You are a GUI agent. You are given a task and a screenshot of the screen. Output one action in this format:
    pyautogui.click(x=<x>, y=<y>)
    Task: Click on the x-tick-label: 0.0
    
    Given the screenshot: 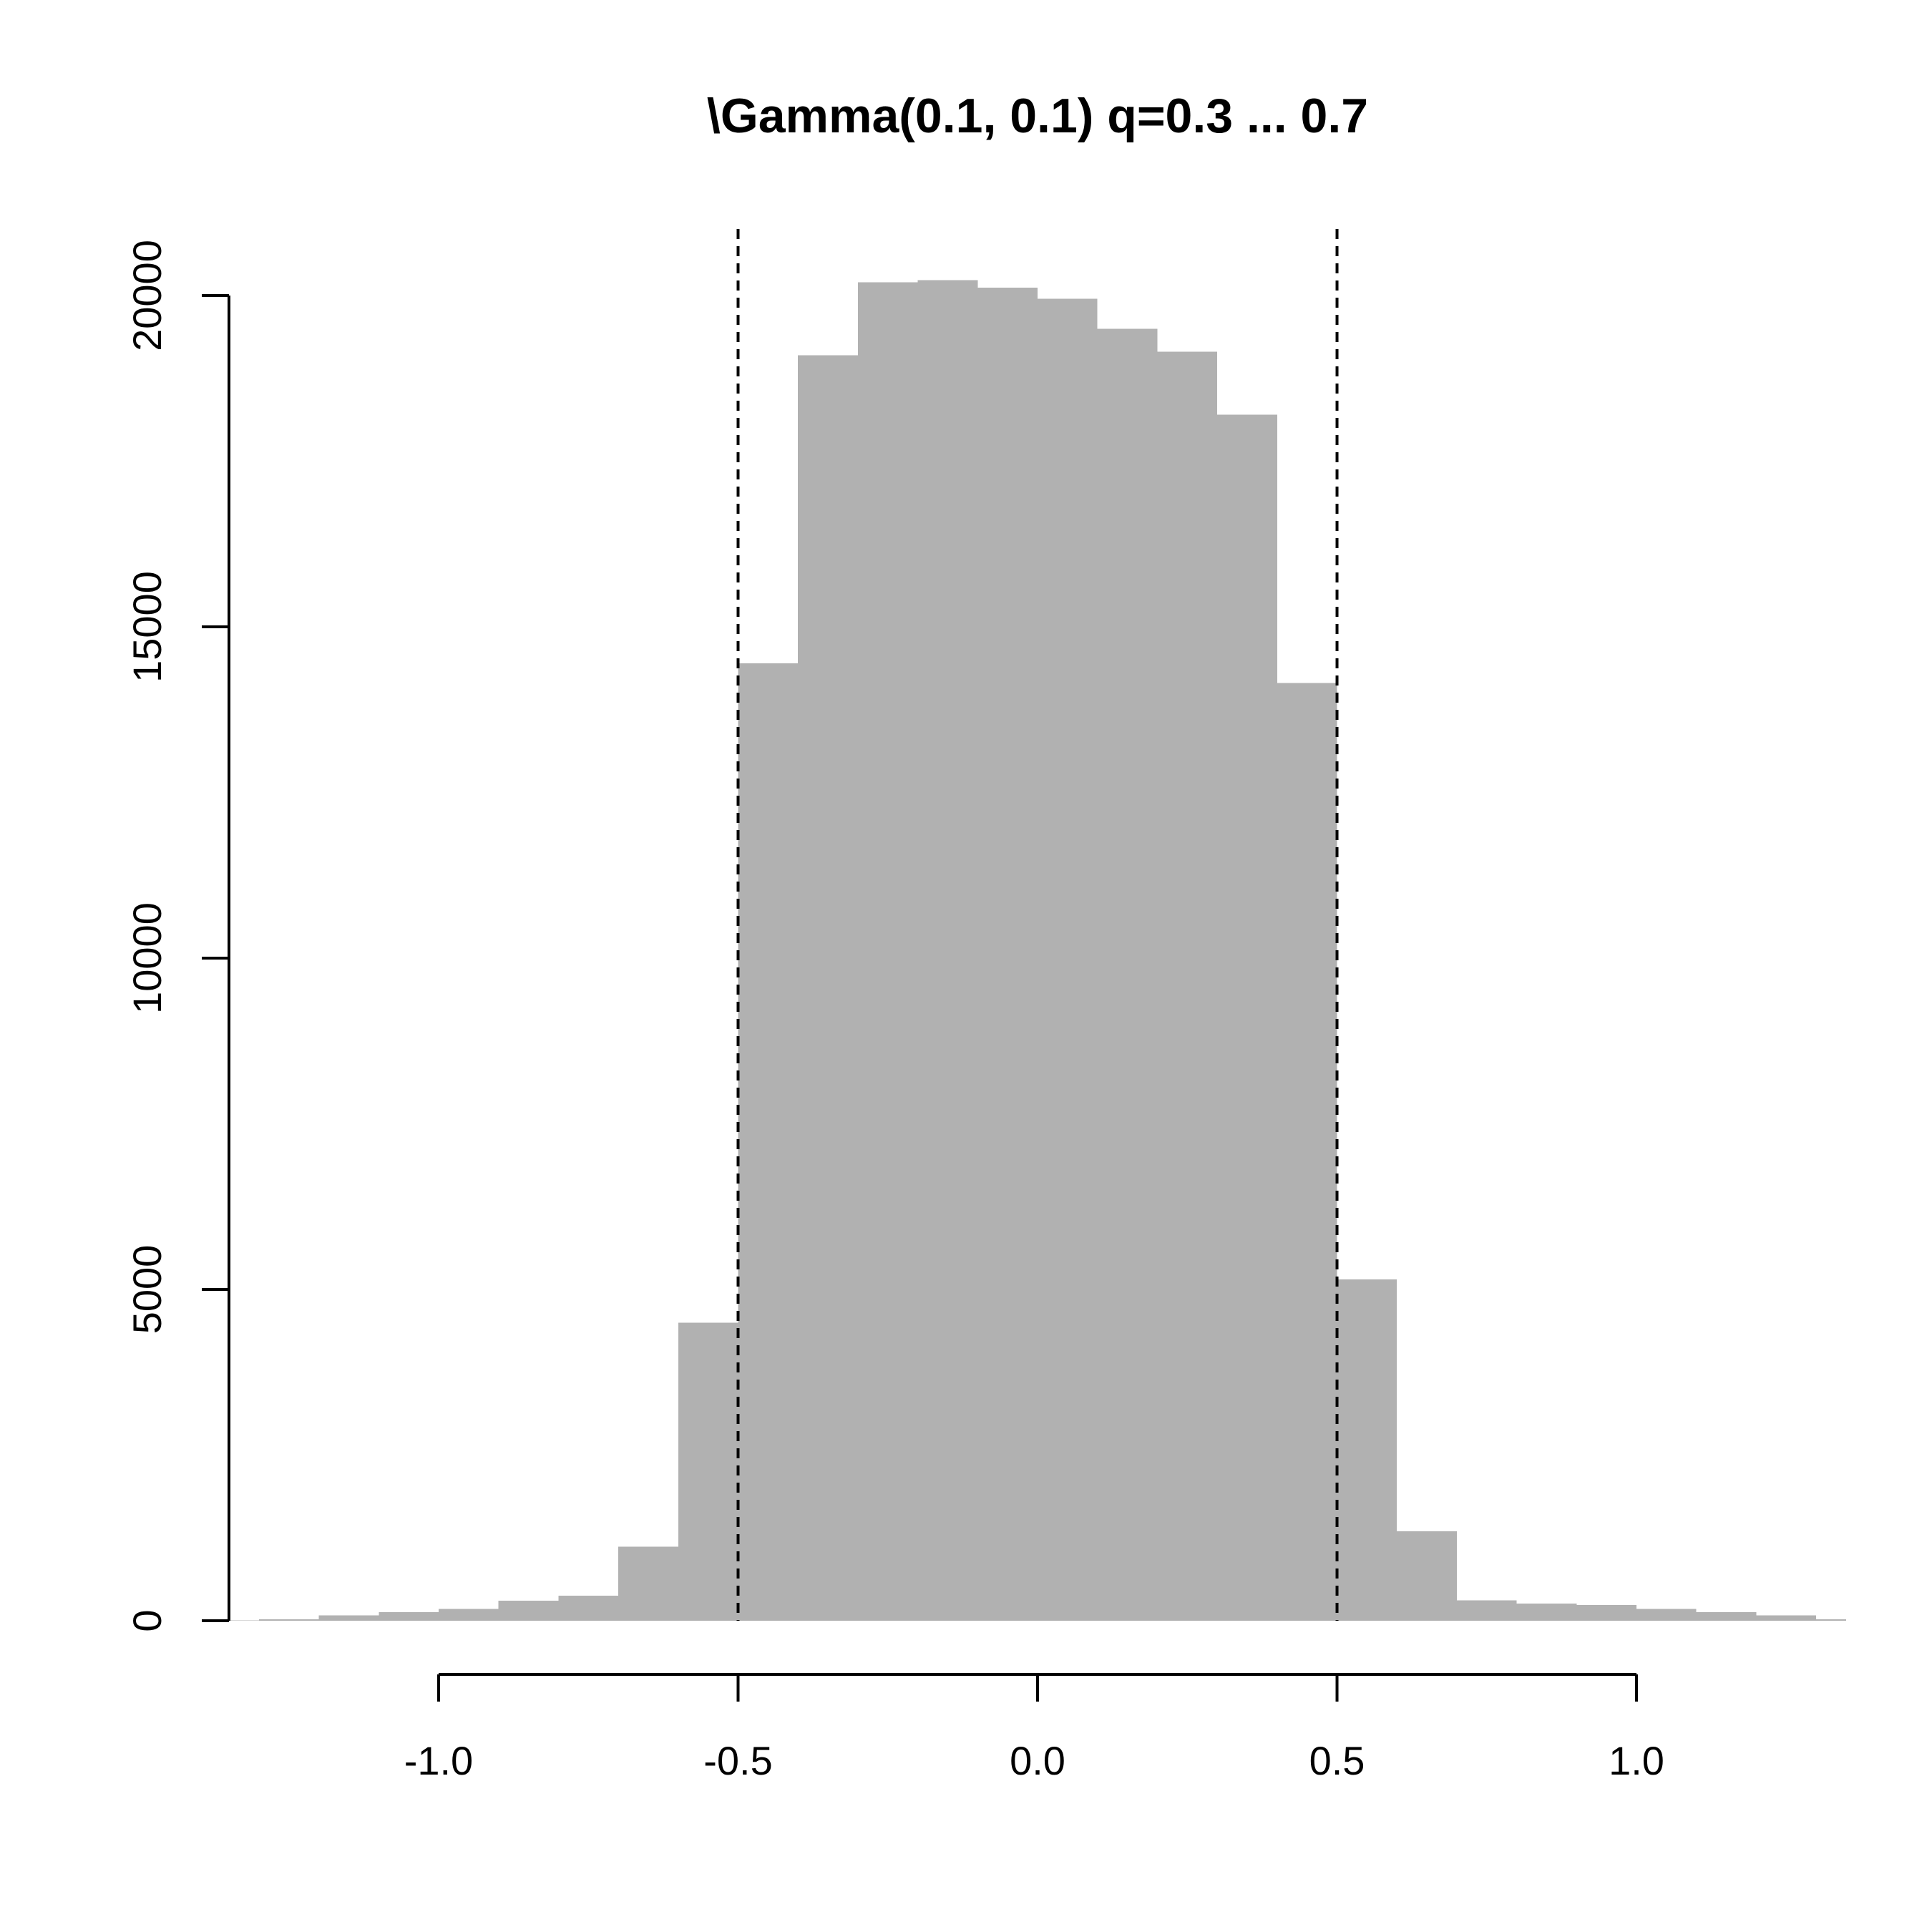 What is the action you would take?
    pyautogui.click(x=1037, y=1760)
    